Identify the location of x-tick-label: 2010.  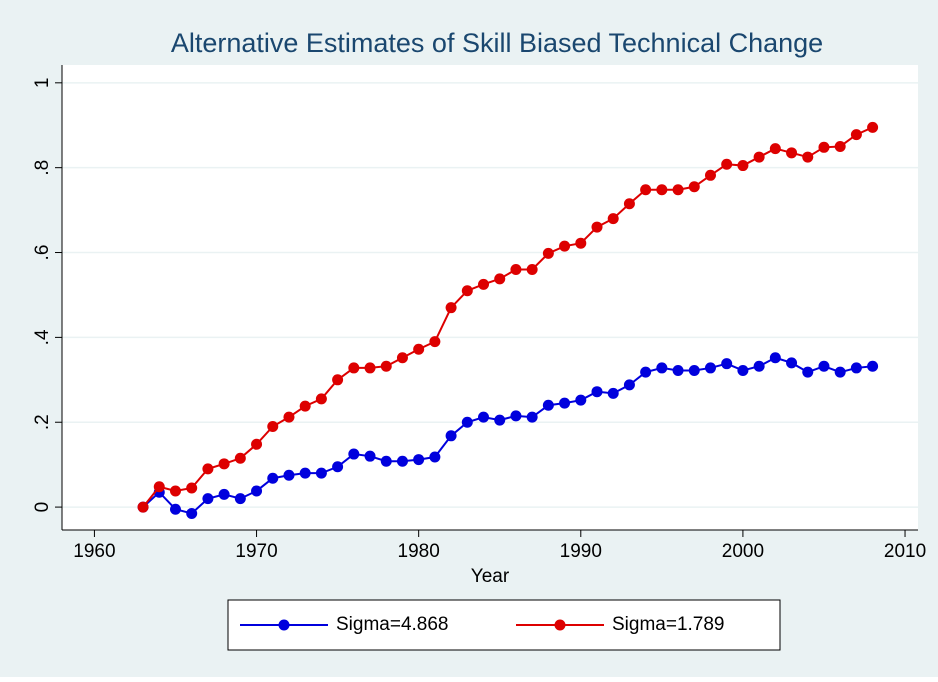
(905, 551).